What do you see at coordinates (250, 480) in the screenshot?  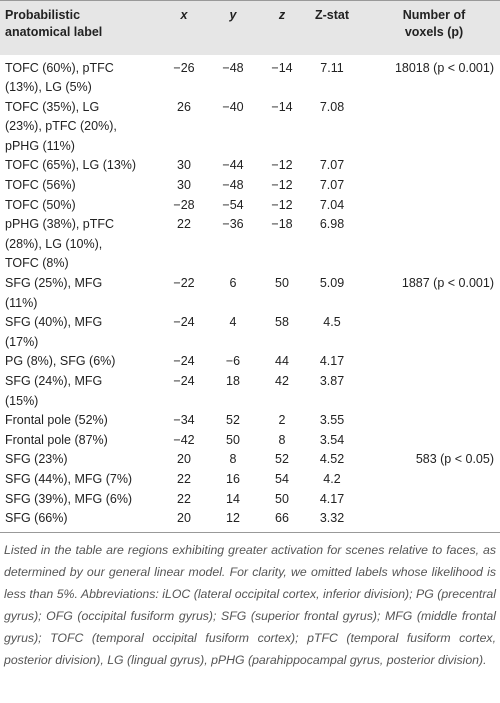 I see `table-row: SFG (44%), MFG (7%) 22 16 54 4.2` at bounding box center [250, 480].